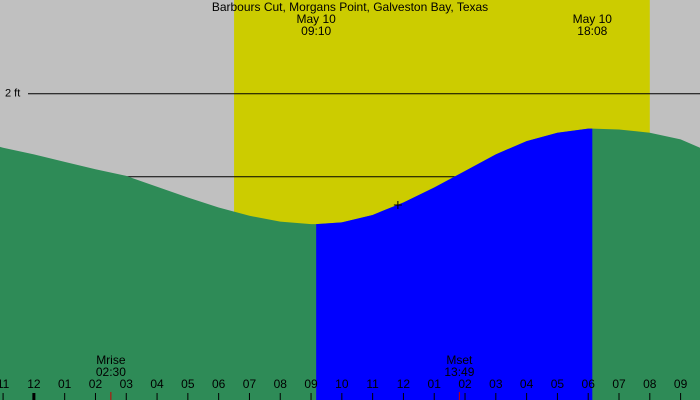  What do you see at coordinates (12, 94) in the screenshot?
I see `y-tick-label: 2 ft` at bounding box center [12, 94].